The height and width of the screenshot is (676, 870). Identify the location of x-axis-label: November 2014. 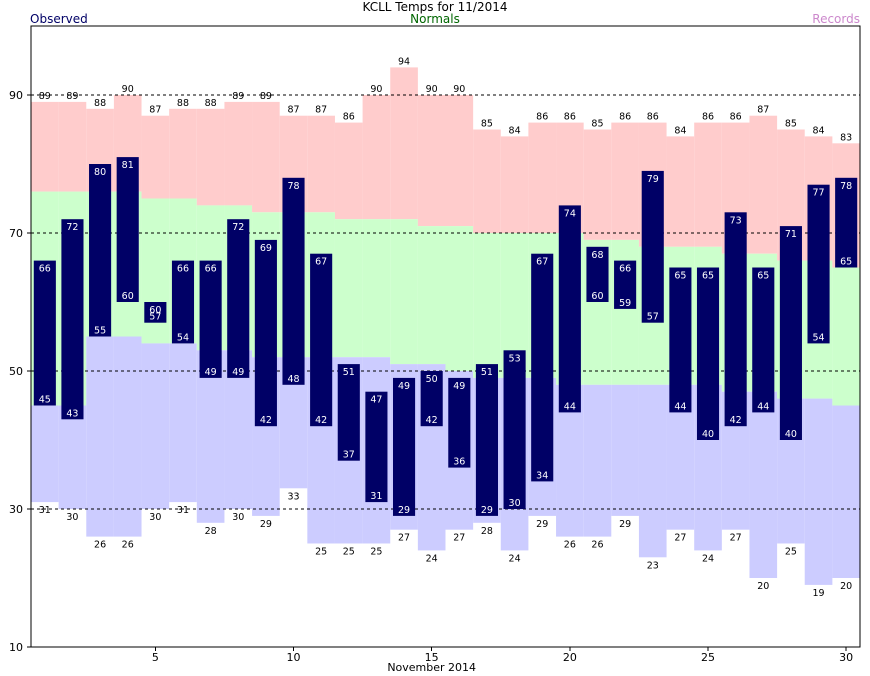
(431, 667).